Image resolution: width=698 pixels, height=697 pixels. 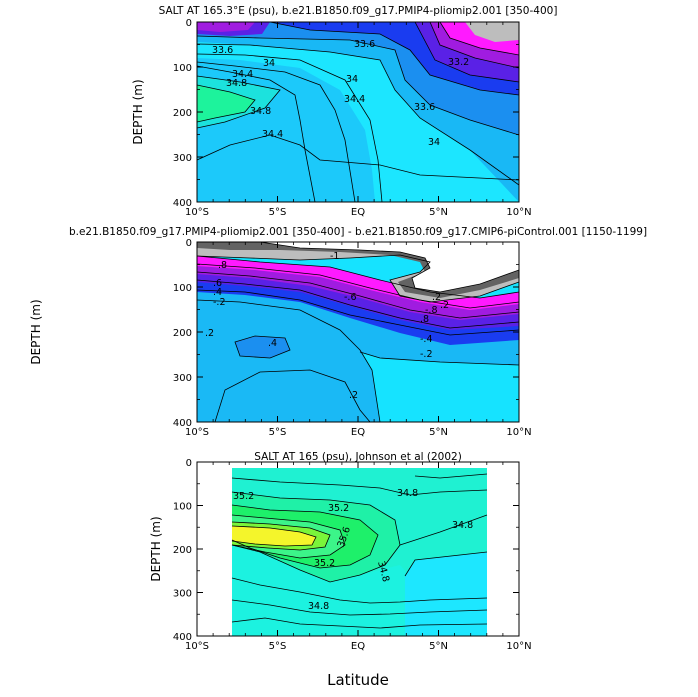 I want to click on fill-0.2, so click(x=288, y=361).